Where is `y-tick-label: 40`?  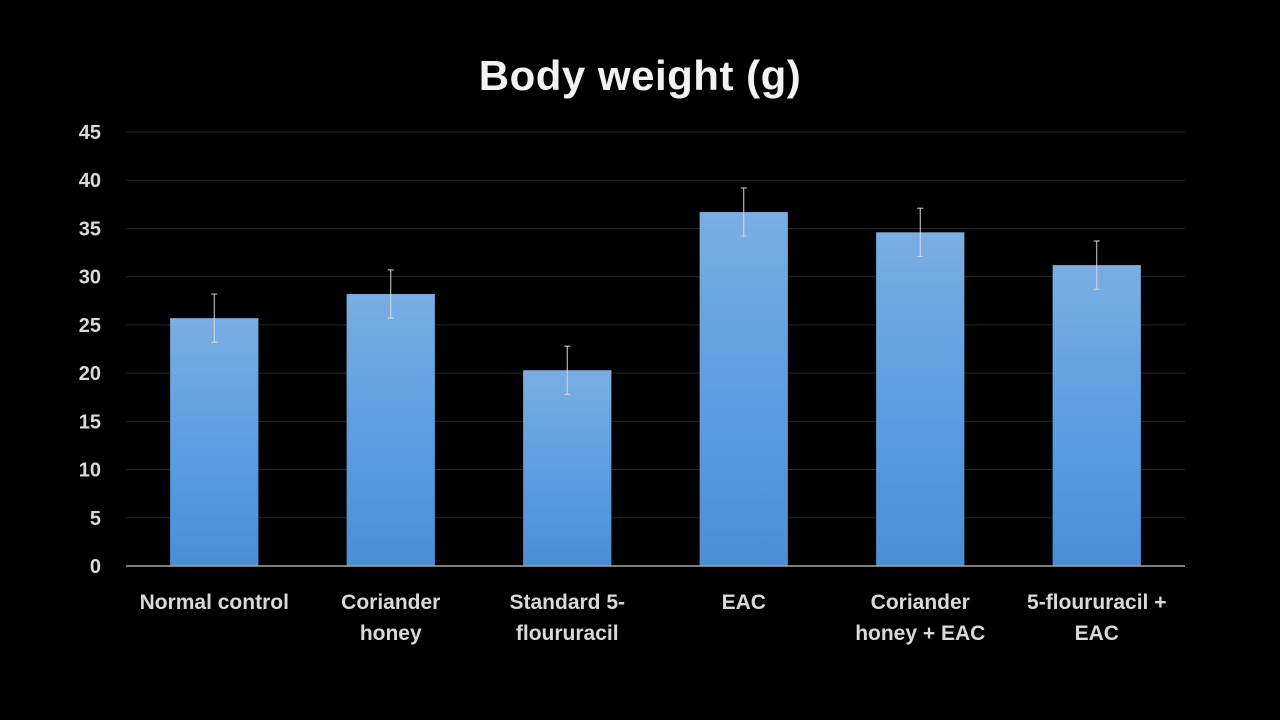 y-tick-label: 40 is located at coordinates (90, 181).